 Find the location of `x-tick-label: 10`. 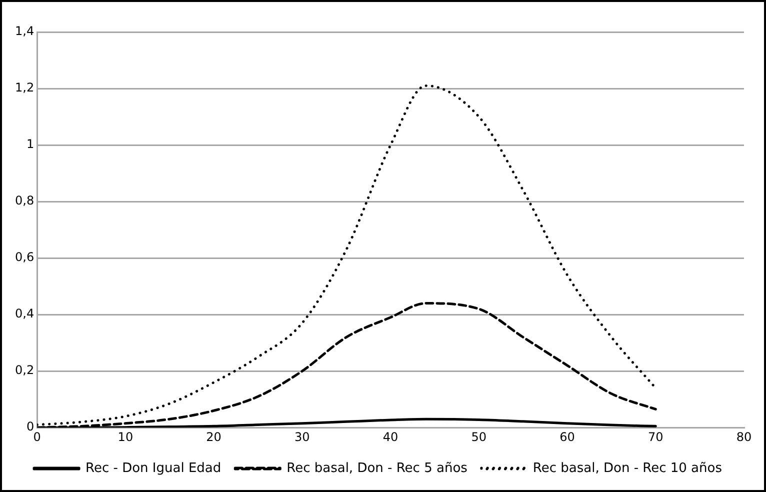

x-tick-label: 10 is located at coordinates (126, 437).